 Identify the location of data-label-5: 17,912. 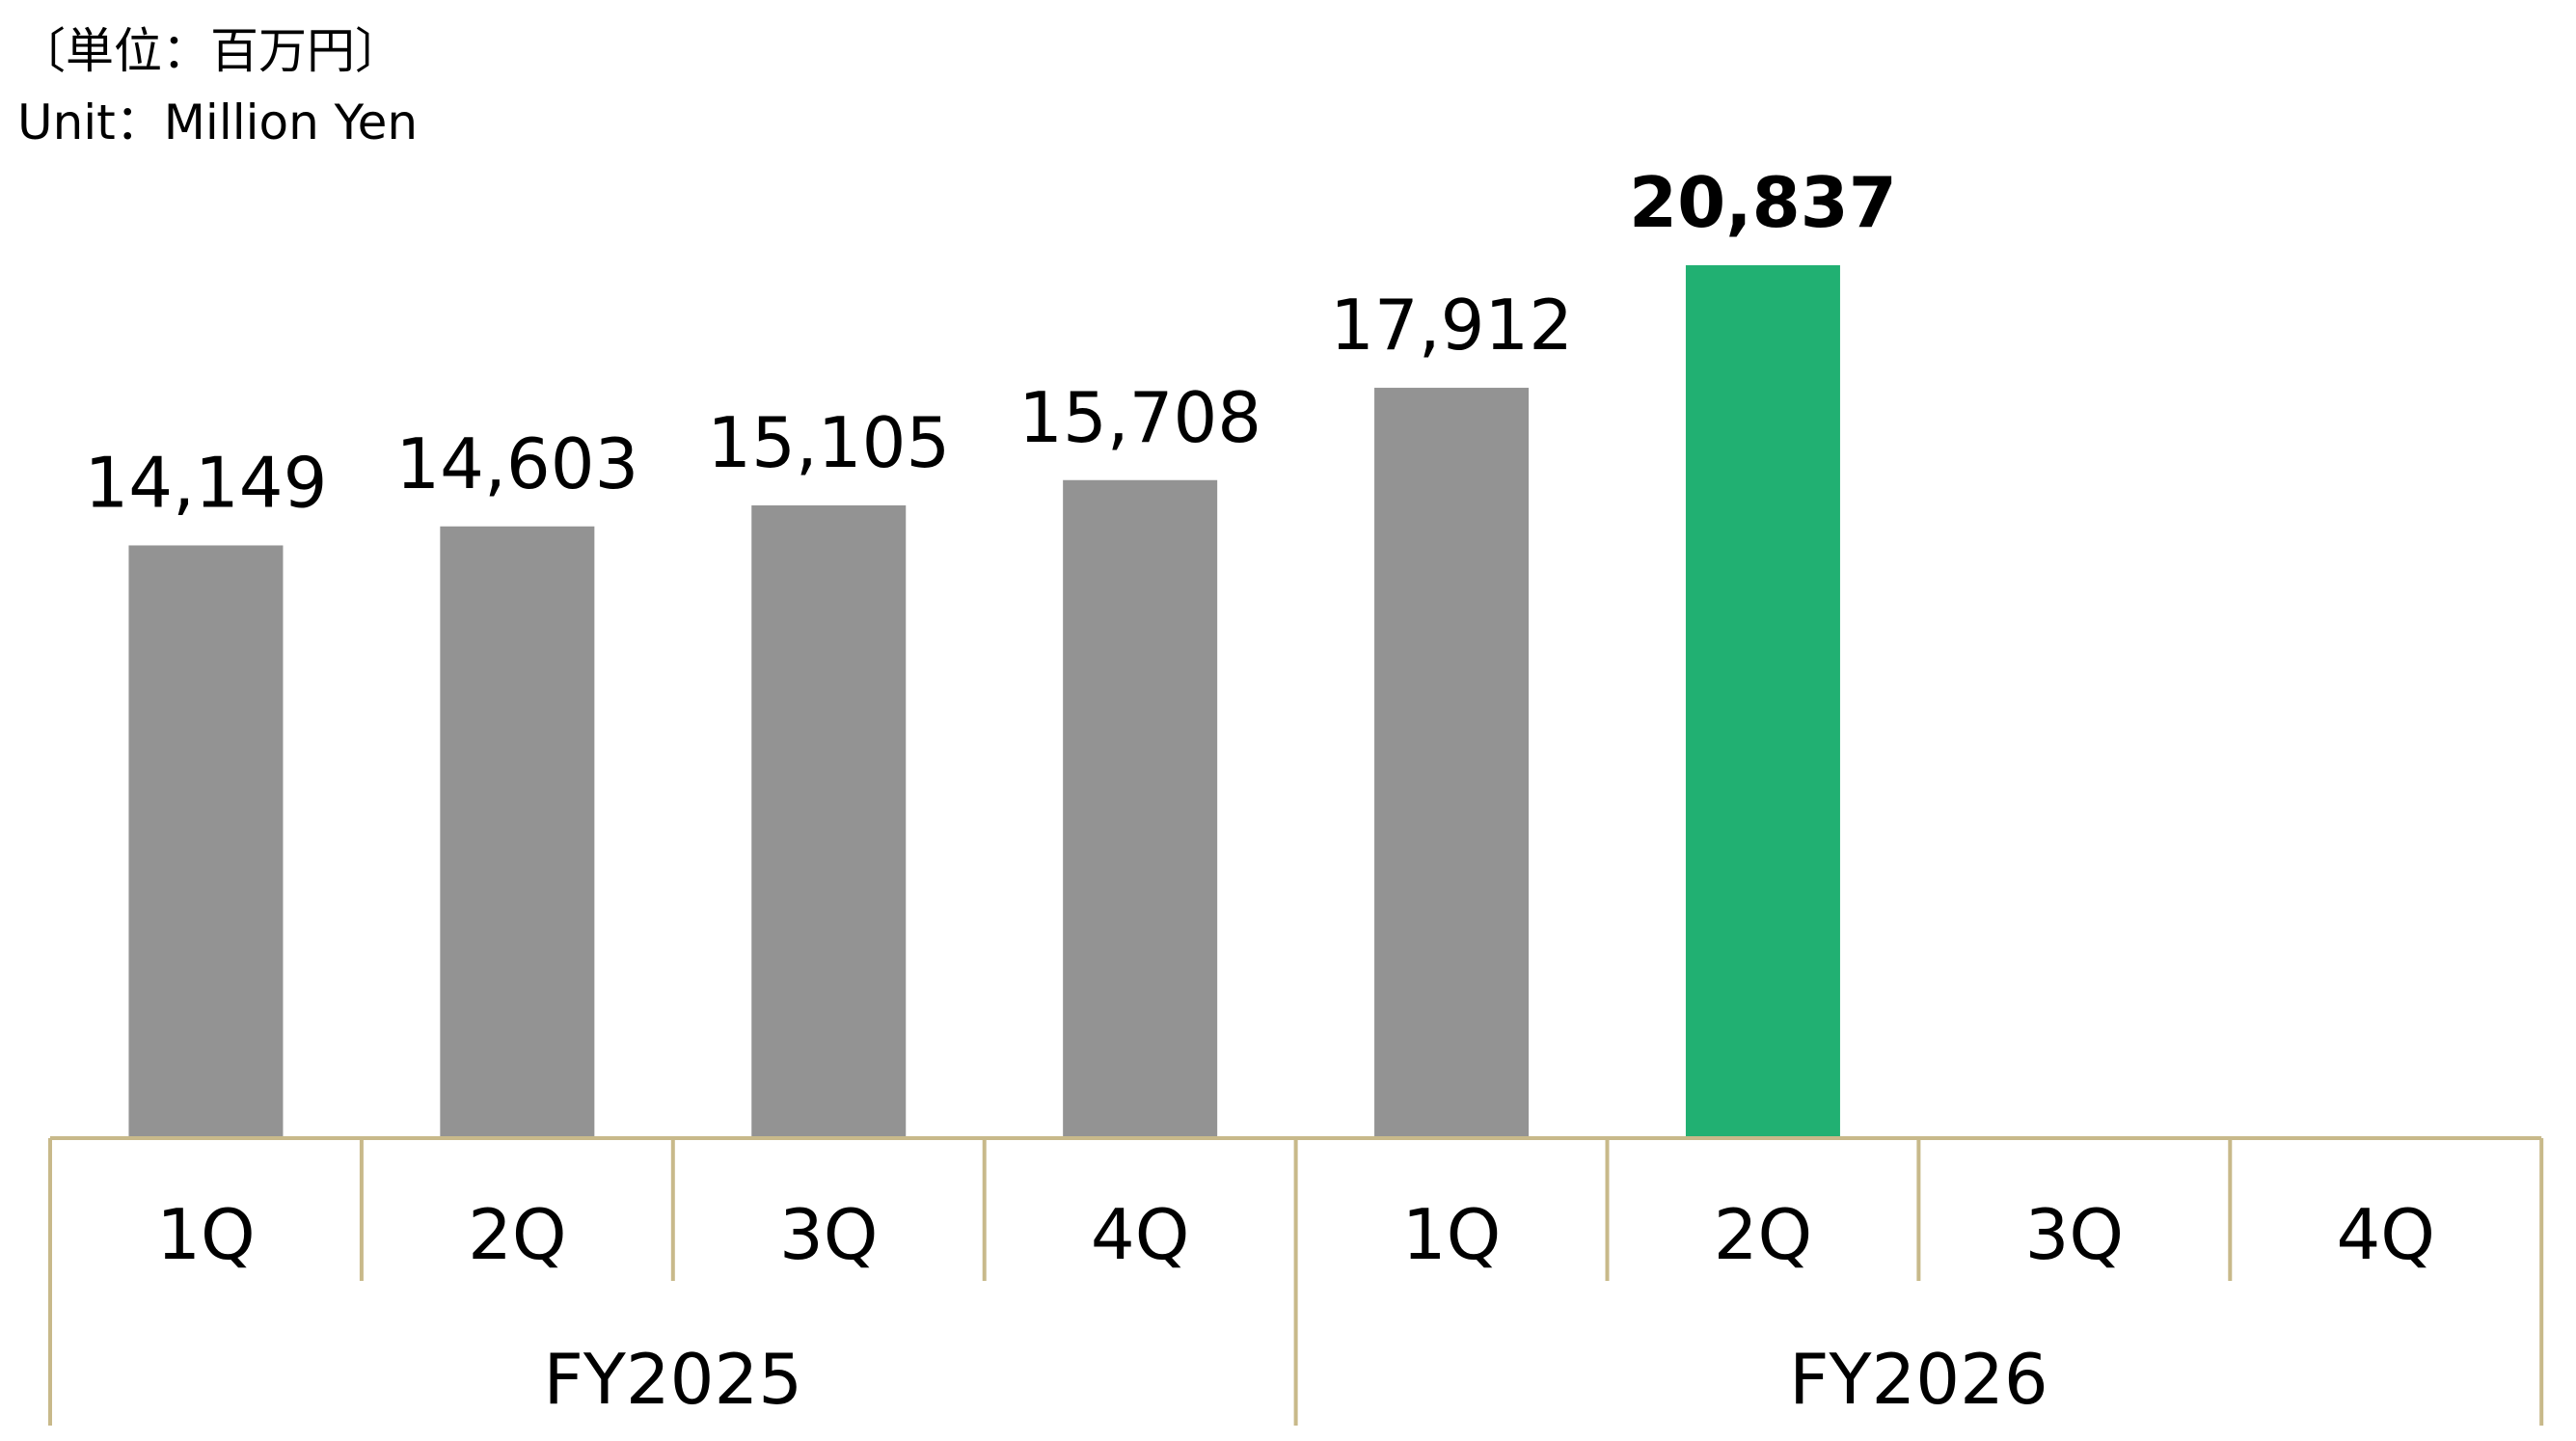
(1451, 325).